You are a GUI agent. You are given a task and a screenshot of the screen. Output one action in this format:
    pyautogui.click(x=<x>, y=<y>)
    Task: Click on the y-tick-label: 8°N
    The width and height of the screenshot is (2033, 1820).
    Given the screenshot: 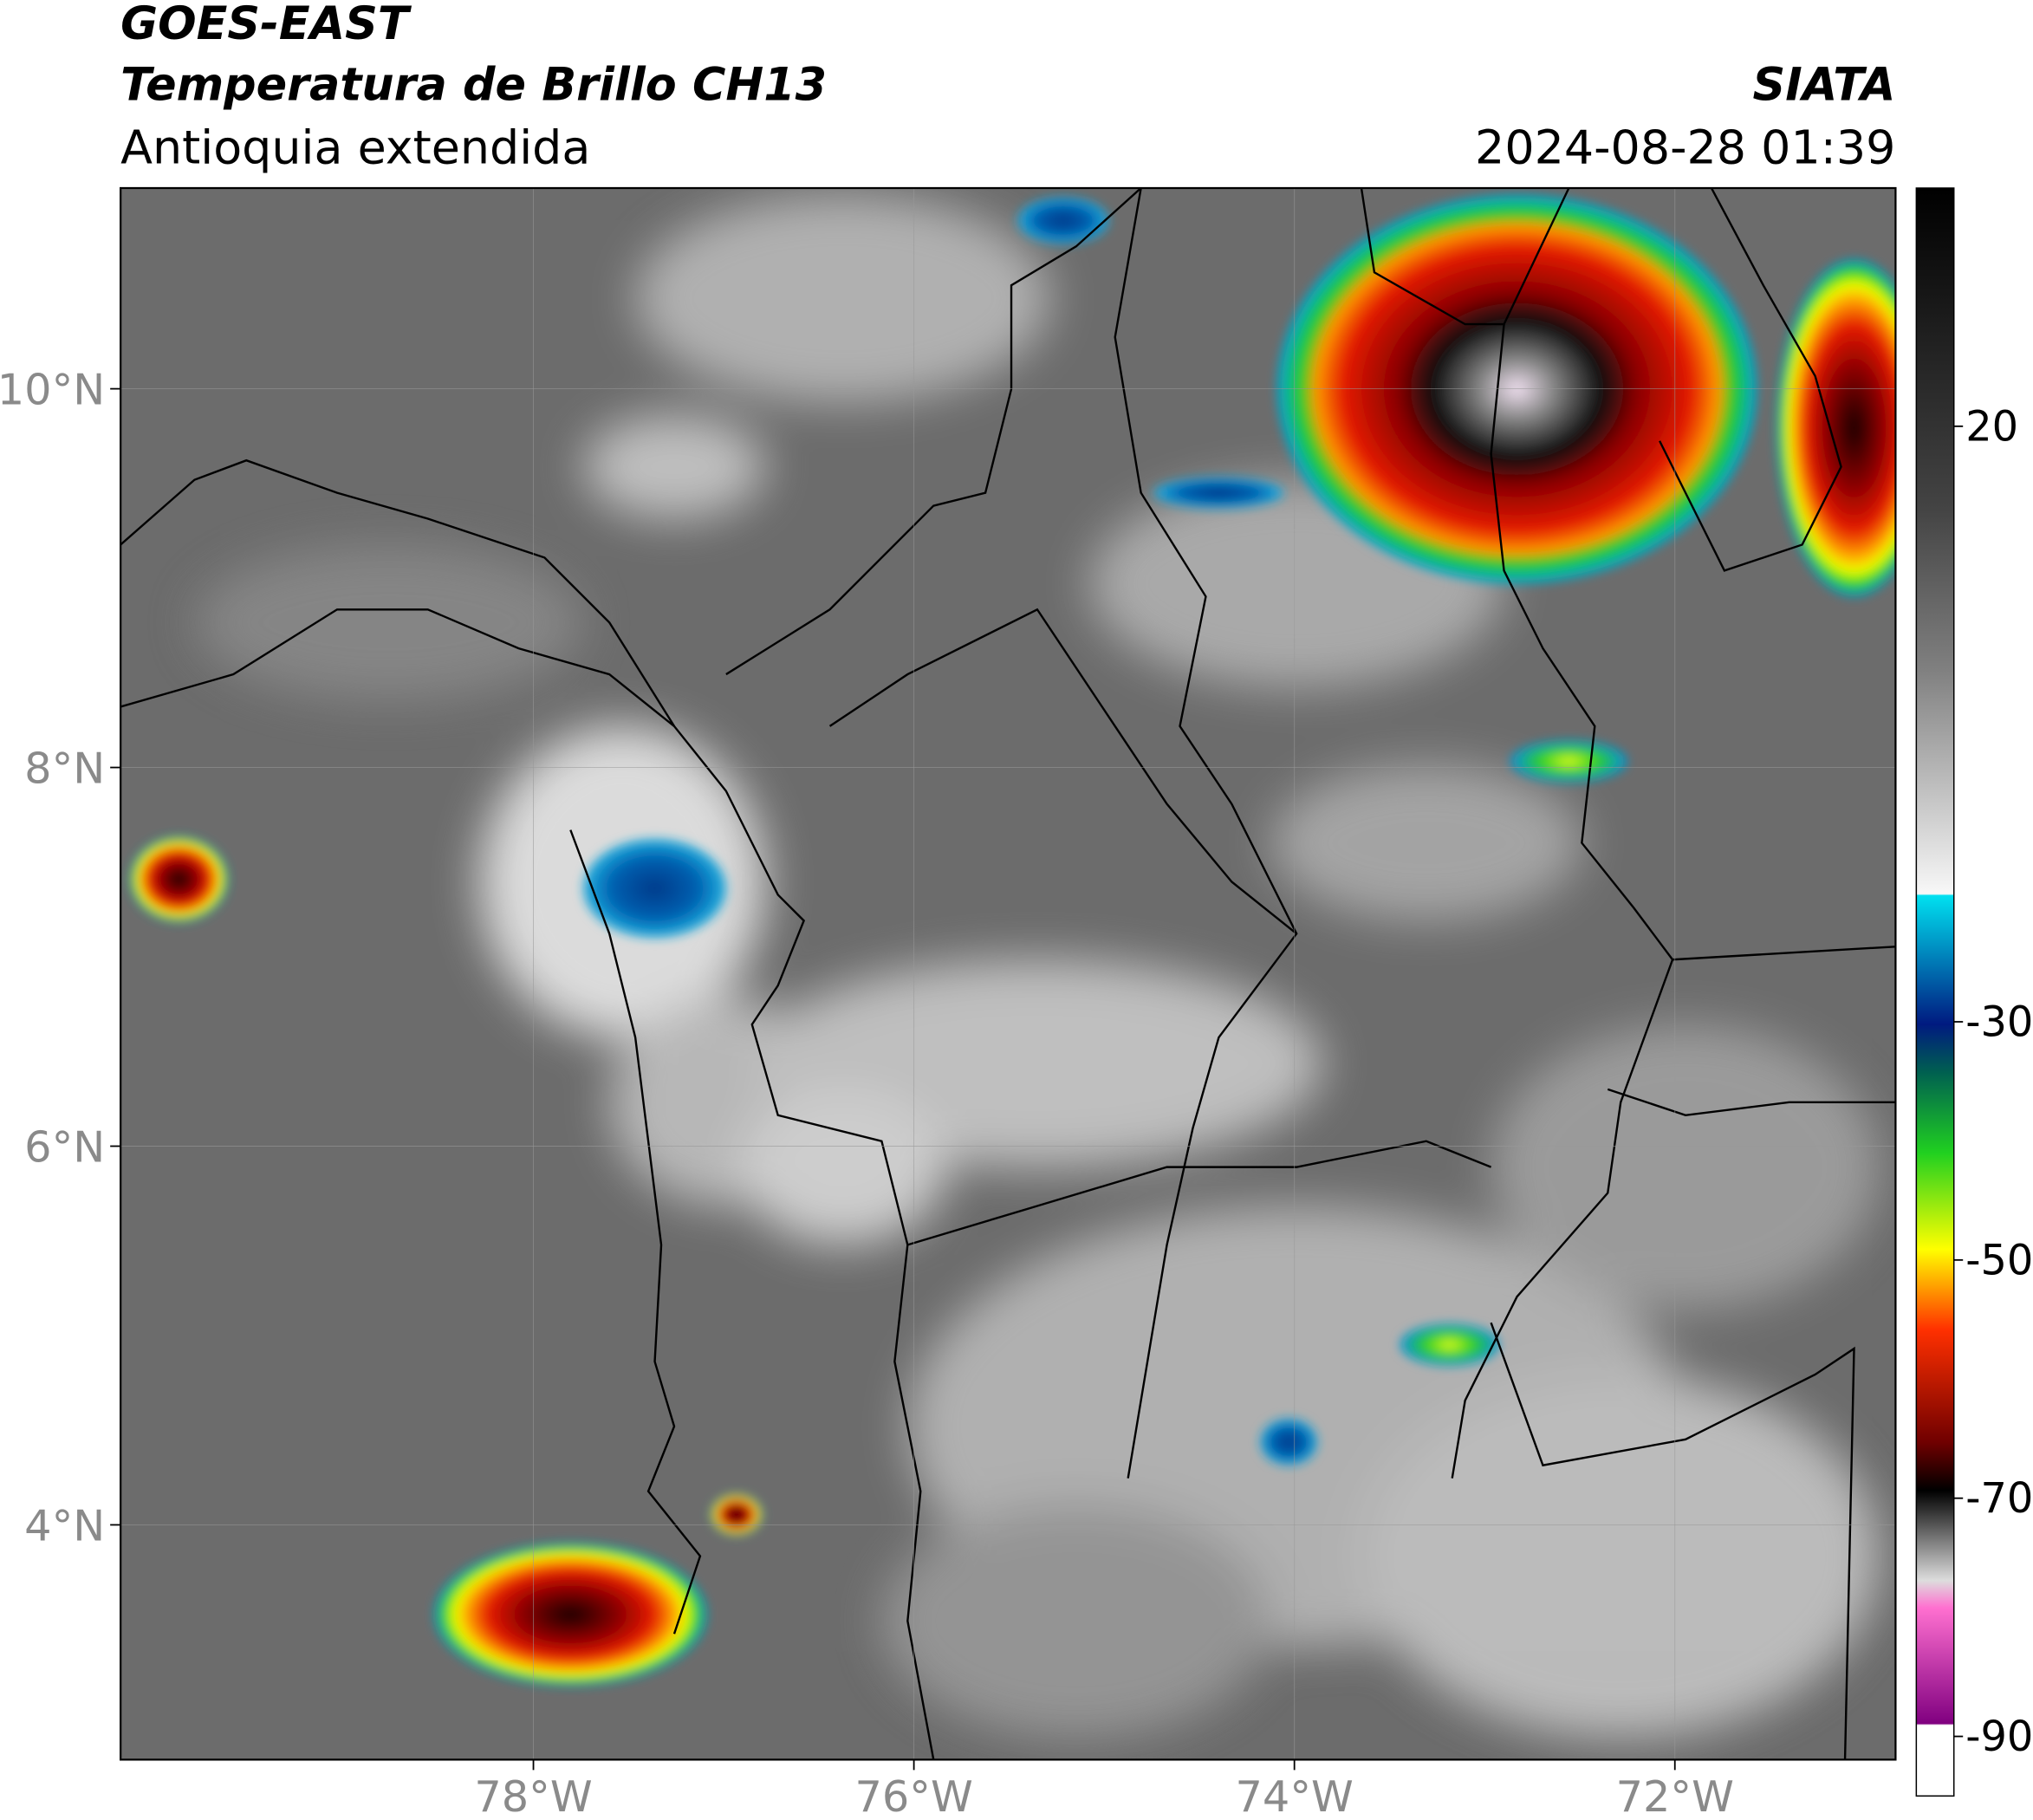 What is the action you would take?
    pyautogui.click(x=64, y=769)
    